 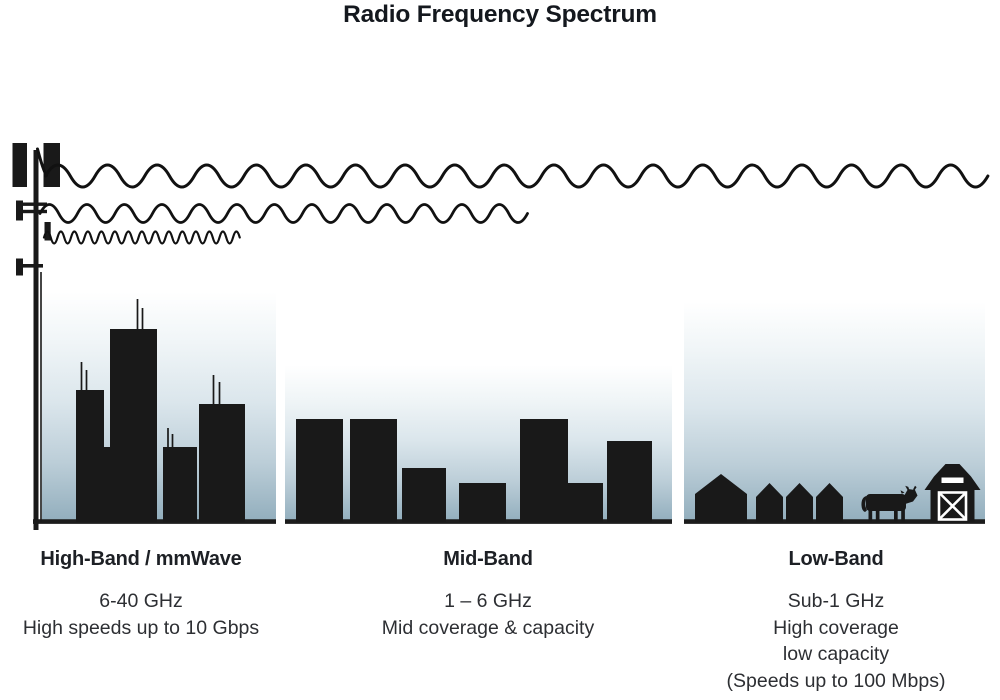 I want to click on band-frequency-low: Sub-1 GHz, so click(x=836, y=601).